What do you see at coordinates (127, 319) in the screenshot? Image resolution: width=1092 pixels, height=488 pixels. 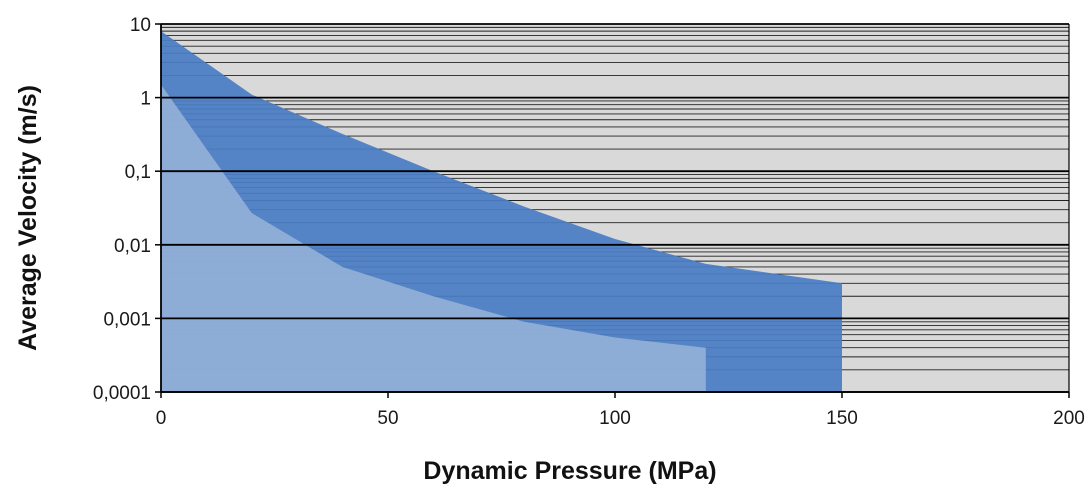 I see `y-tick-label: 0,001` at bounding box center [127, 319].